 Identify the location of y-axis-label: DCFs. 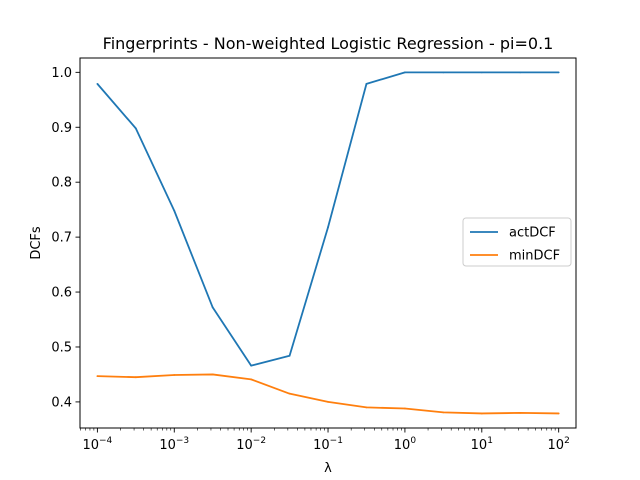
(36, 243).